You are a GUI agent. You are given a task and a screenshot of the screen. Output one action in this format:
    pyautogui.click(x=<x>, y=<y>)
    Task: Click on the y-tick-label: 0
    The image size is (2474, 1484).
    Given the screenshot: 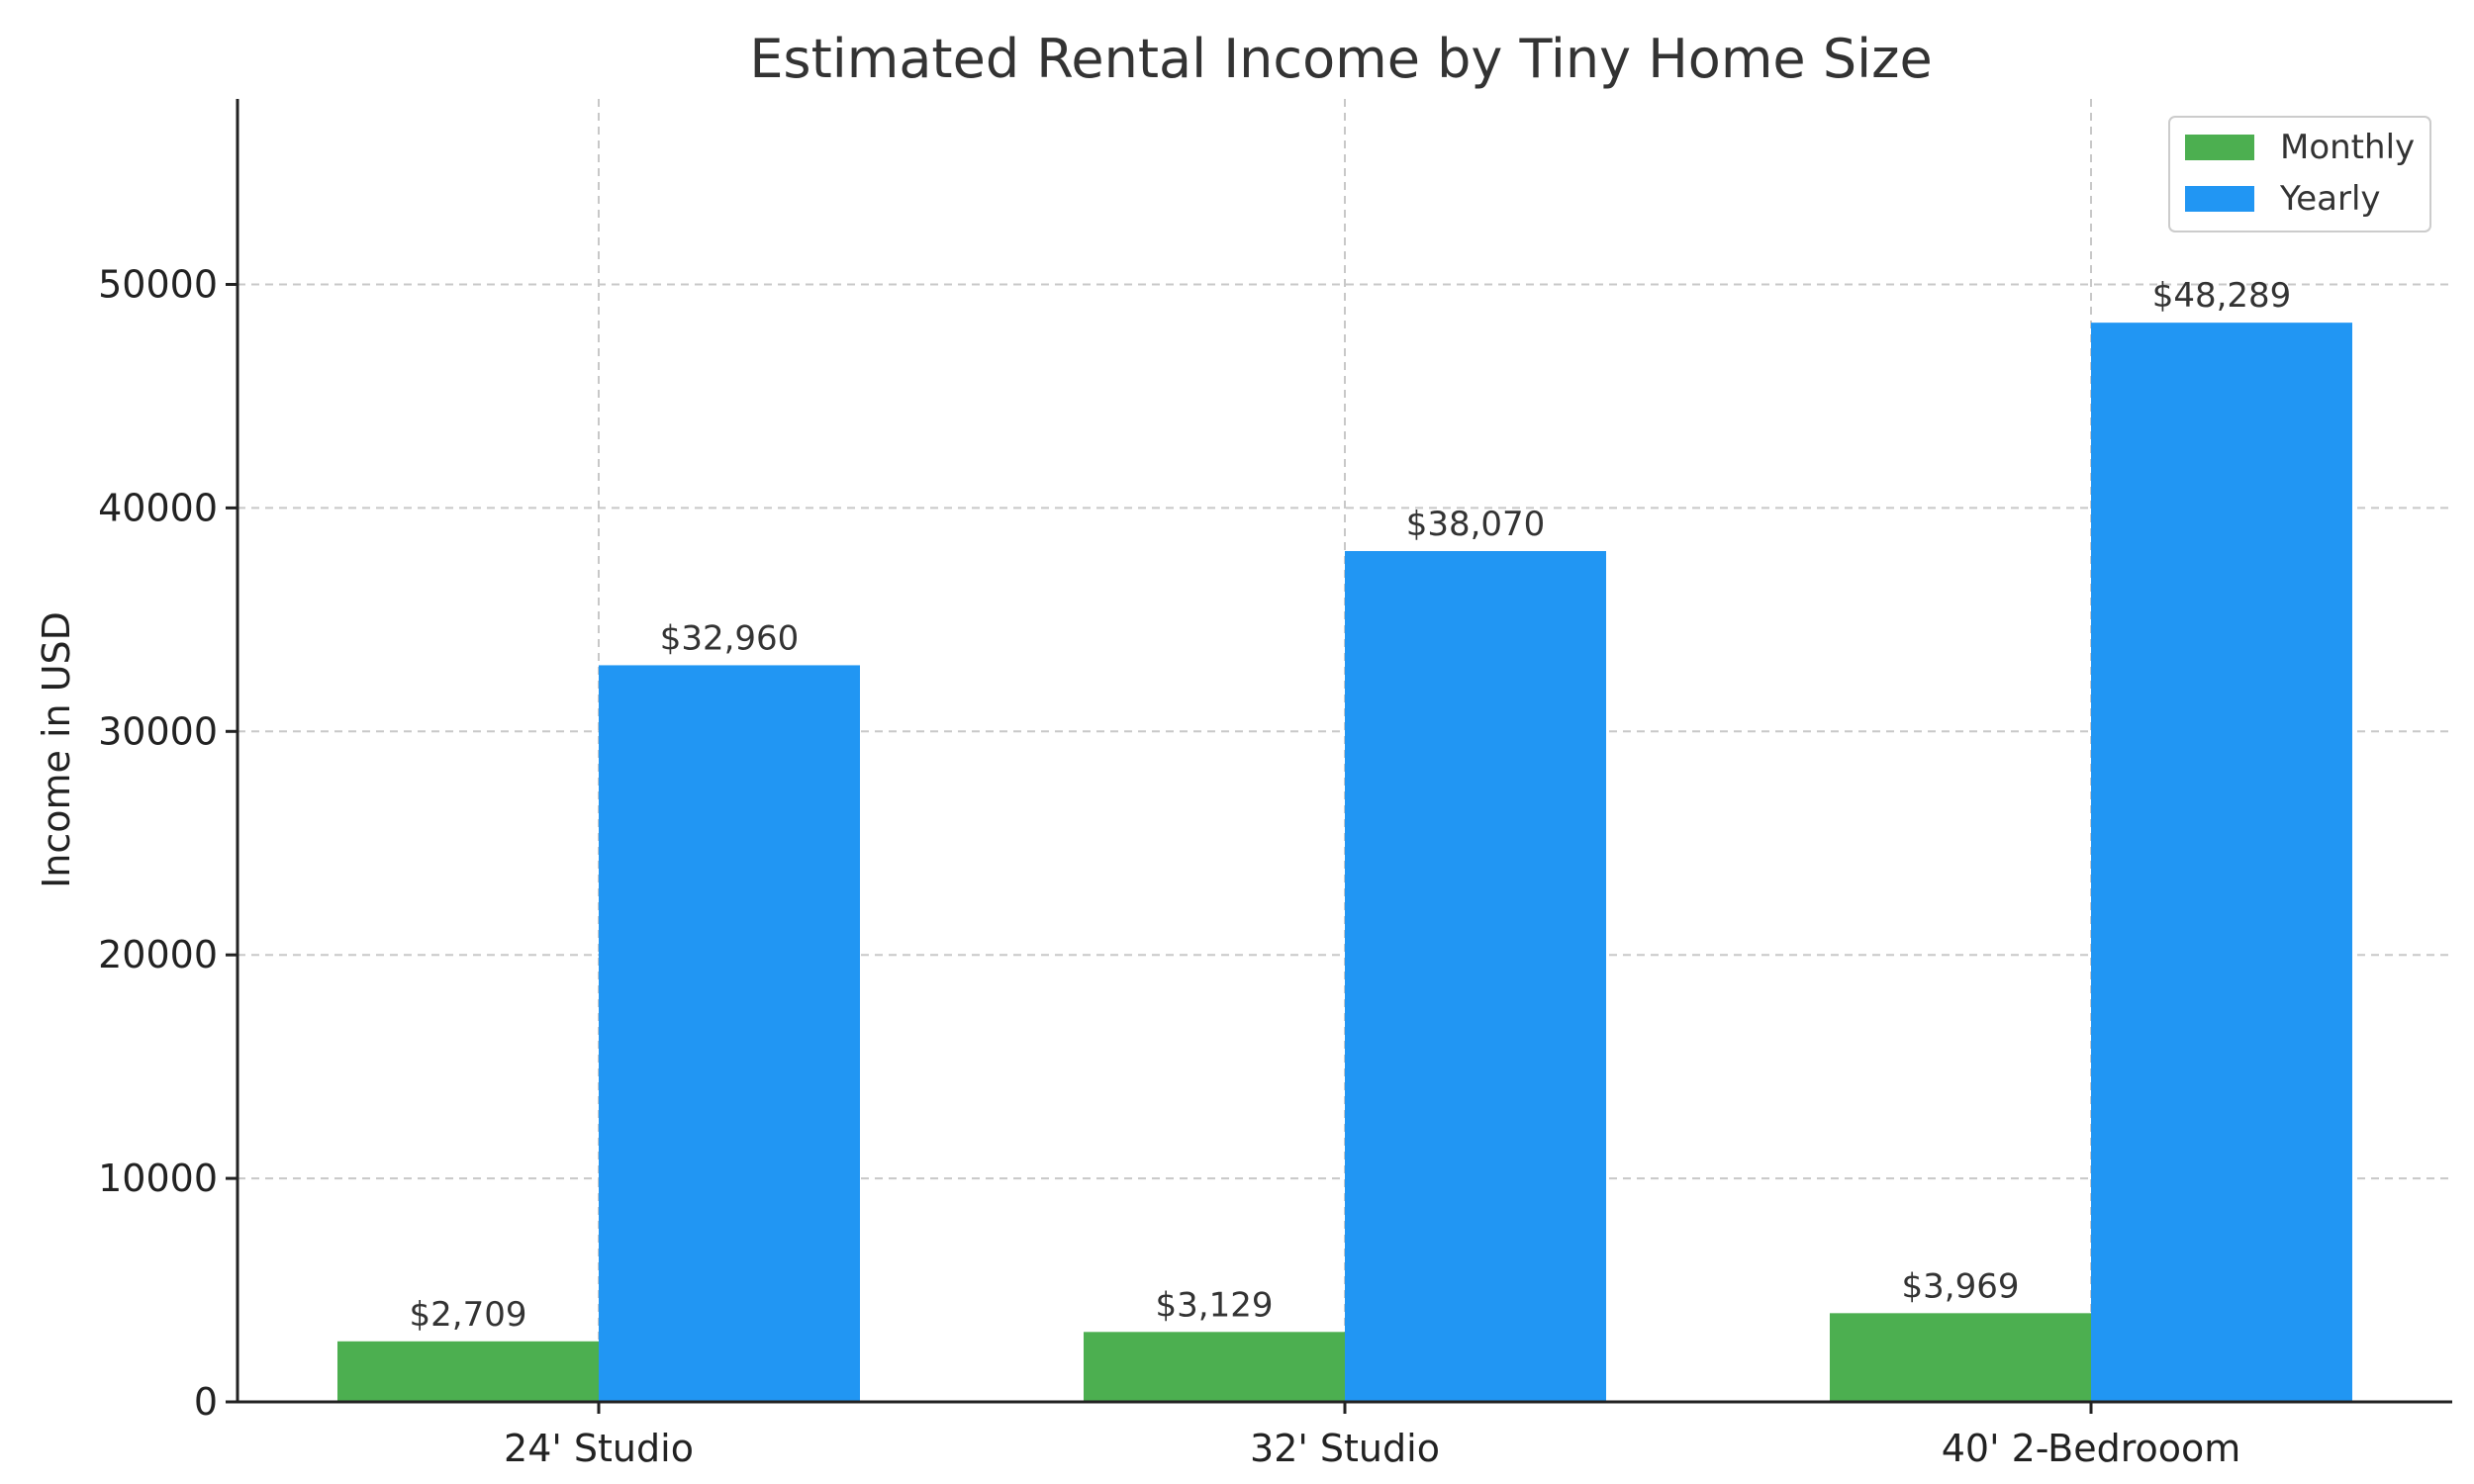 What is the action you would take?
    pyautogui.click(x=206, y=1402)
    